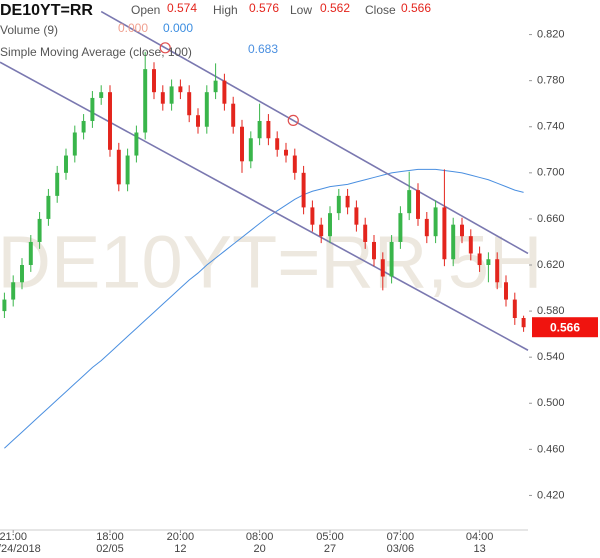 This screenshot has width=600, height=558. Describe the element at coordinates (110, 537) in the screenshot. I see `x-tick-label: 18:00` at that location.